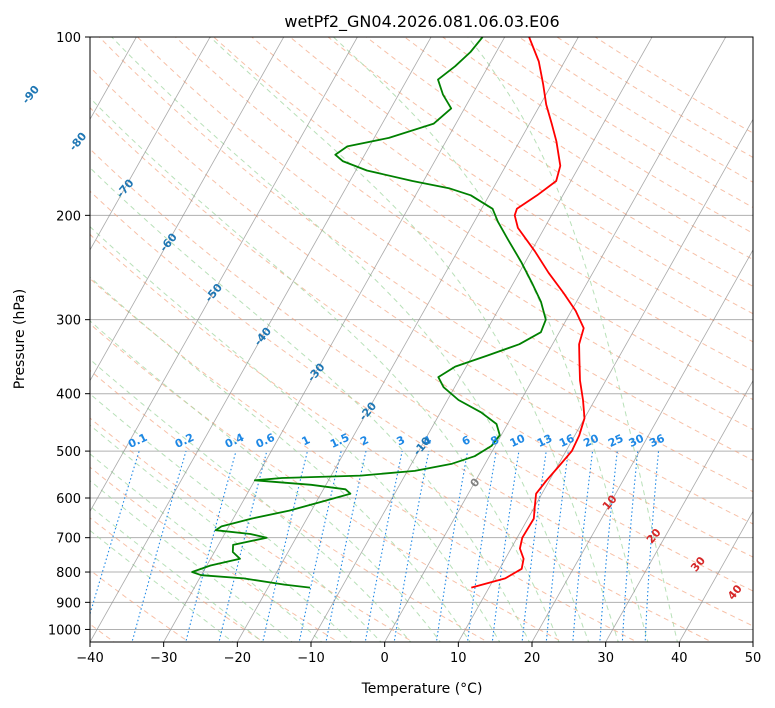 The width and height of the screenshot is (775, 708). What do you see at coordinates (567, 441) in the screenshot?
I see `mixing-ratio-label: 16` at bounding box center [567, 441].